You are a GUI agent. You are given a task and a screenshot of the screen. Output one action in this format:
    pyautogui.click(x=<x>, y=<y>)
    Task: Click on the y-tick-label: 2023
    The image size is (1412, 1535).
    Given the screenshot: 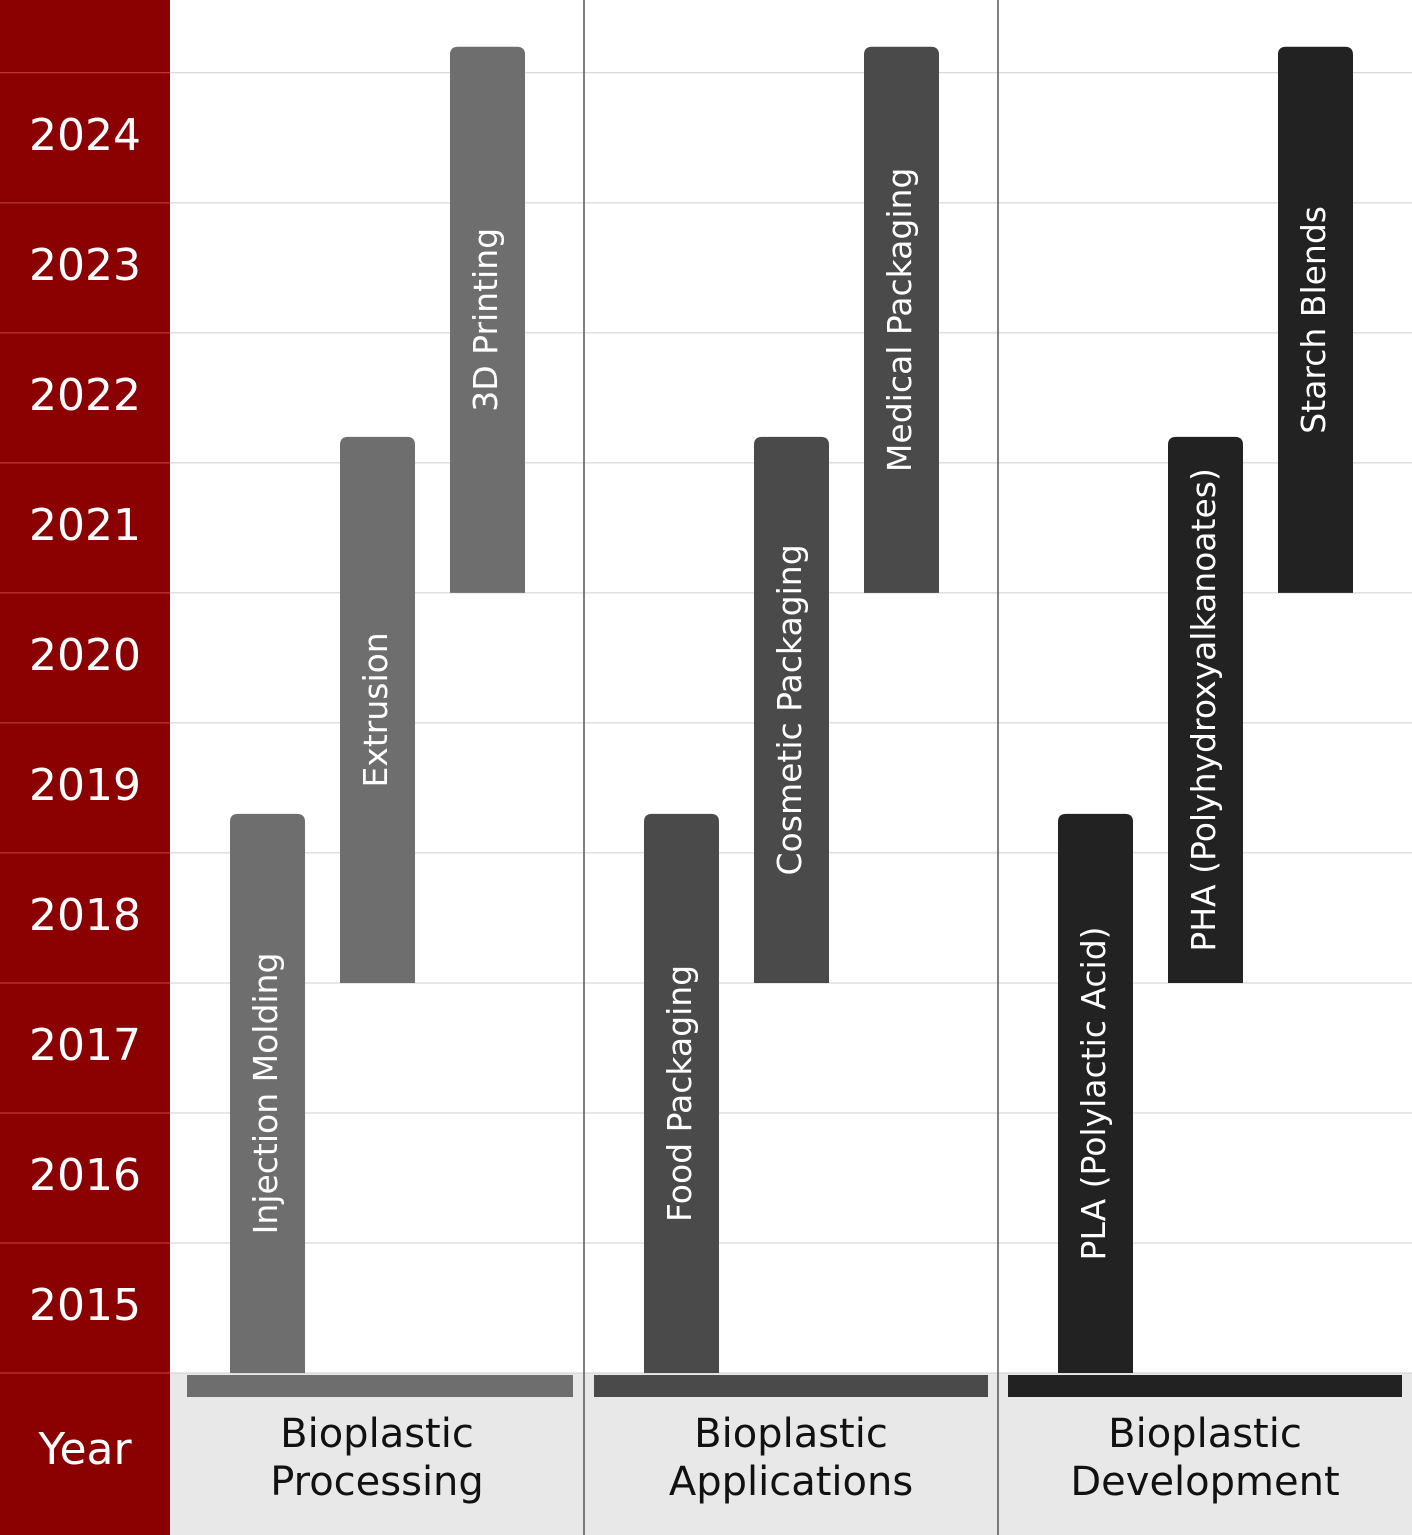 What is the action you would take?
    pyautogui.click(x=85, y=265)
    